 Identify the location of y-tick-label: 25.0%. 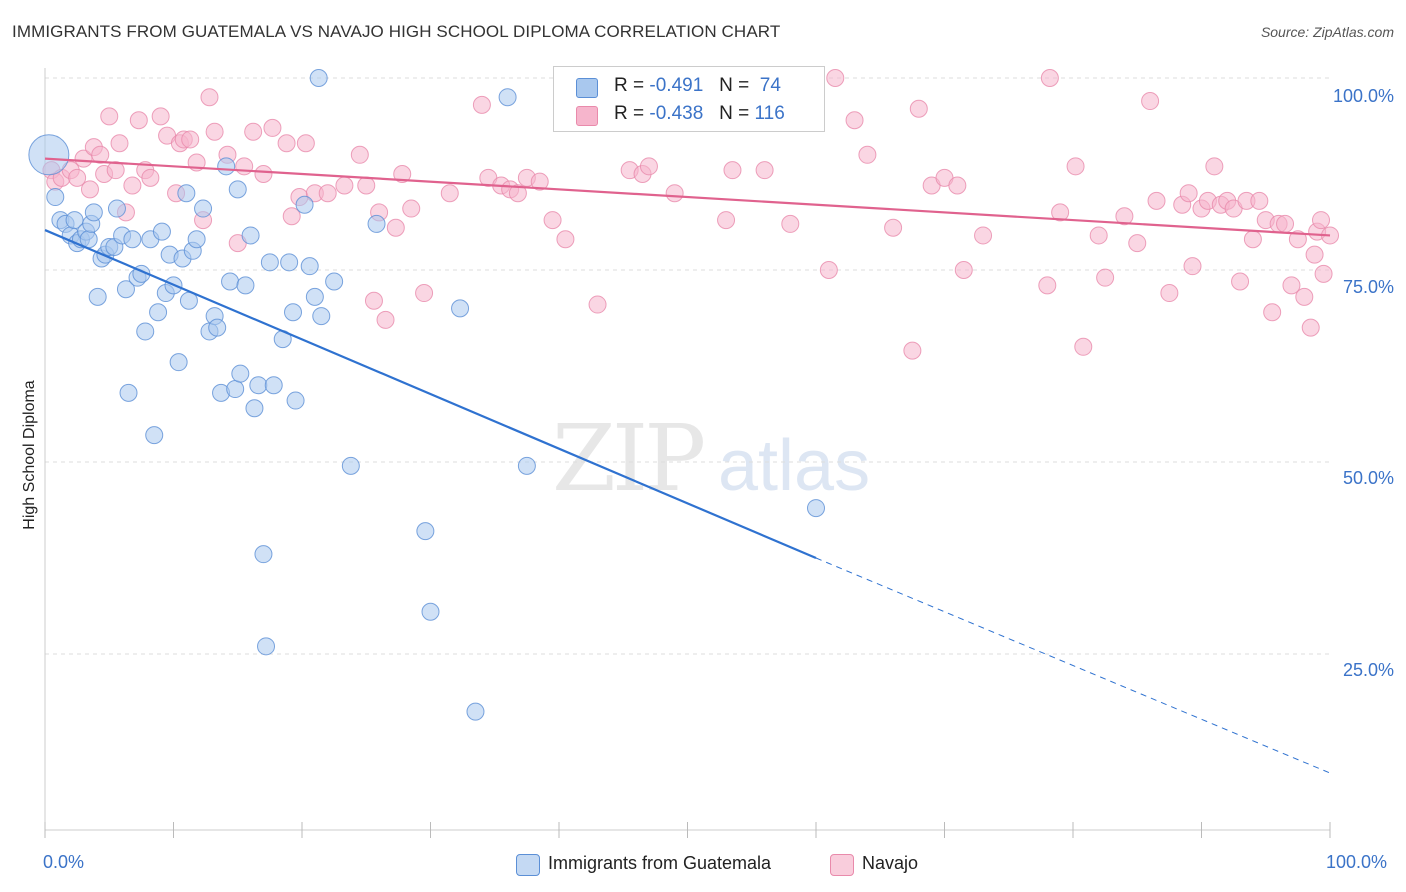
(1368, 670).